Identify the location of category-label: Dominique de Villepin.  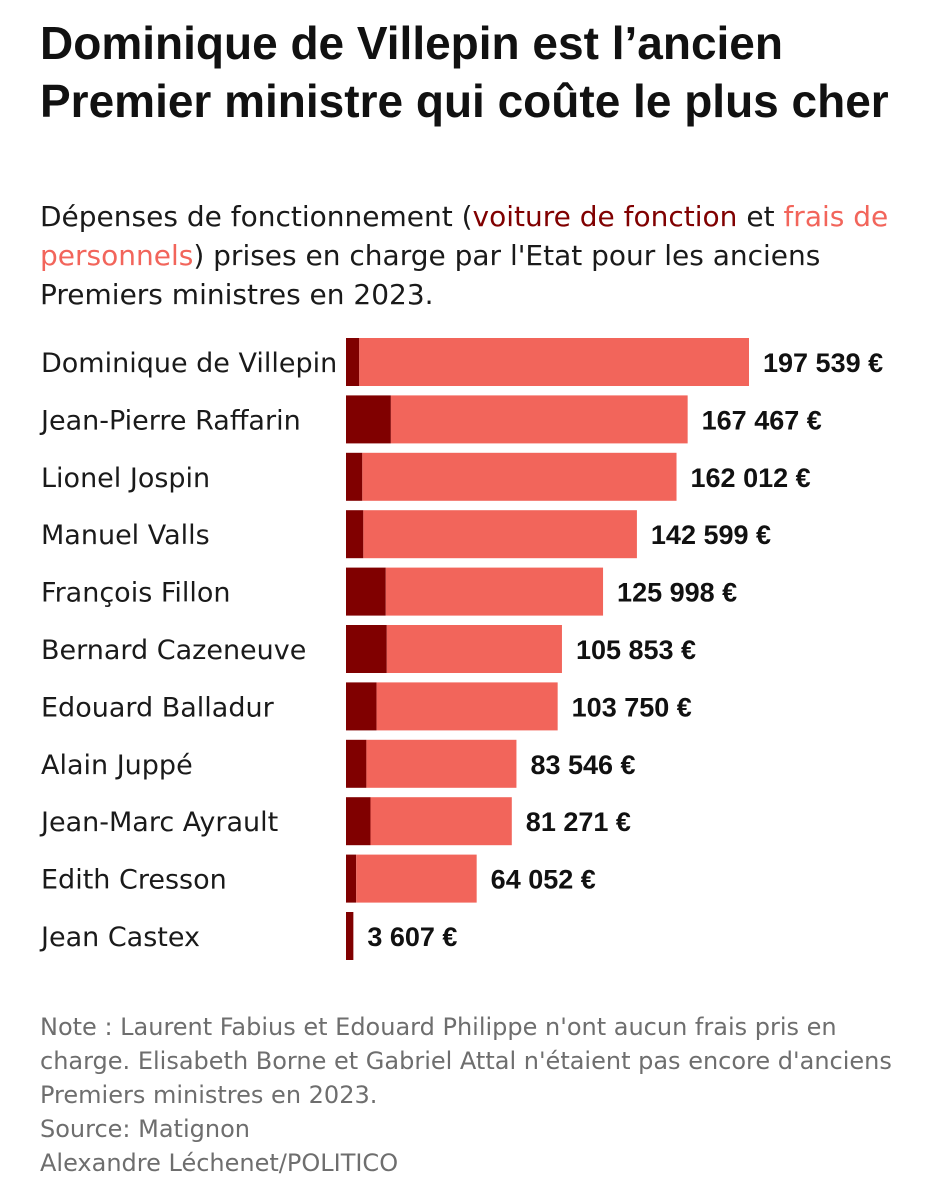
(189, 363).